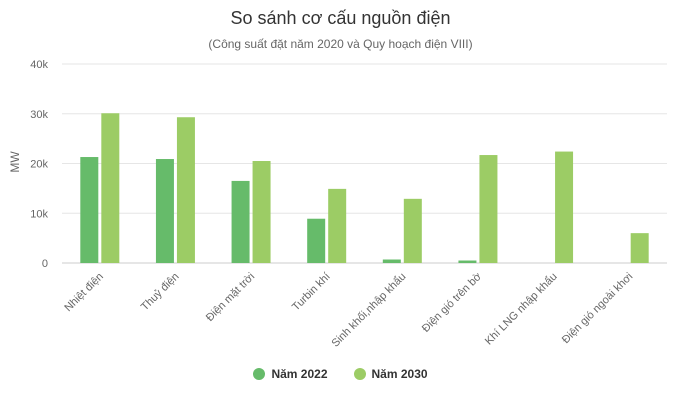 Image resolution: width=681 pixels, height=403 pixels. Describe the element at coordinates (84, 293) in the screenshot. I see `x-tick-label: Nhiệt điện` at that location.